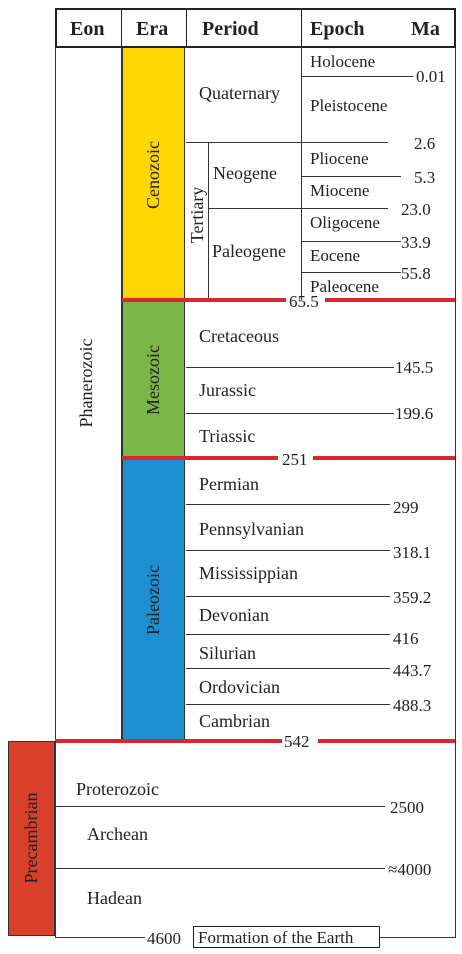 This screenshot has width=462, height=954. I want to click on age-55-8: 55.8, so click(416, 273).